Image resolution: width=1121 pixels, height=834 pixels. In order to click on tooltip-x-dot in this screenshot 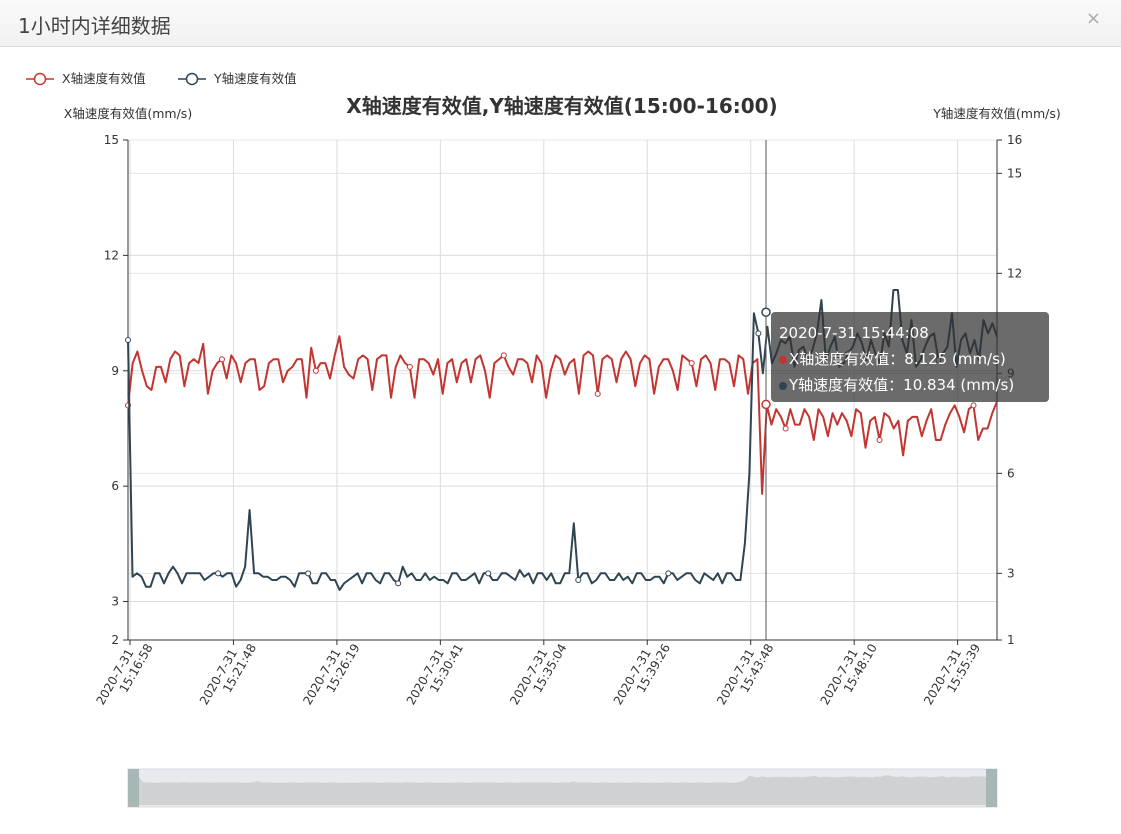, I will do `click(783, 360)`.